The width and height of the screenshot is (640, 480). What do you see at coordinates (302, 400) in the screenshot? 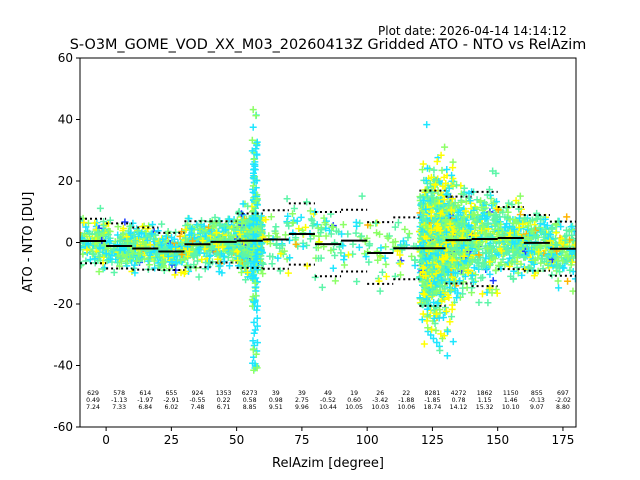
I see `bin-mean-label: 2.75` at bounding box center [302, 400].